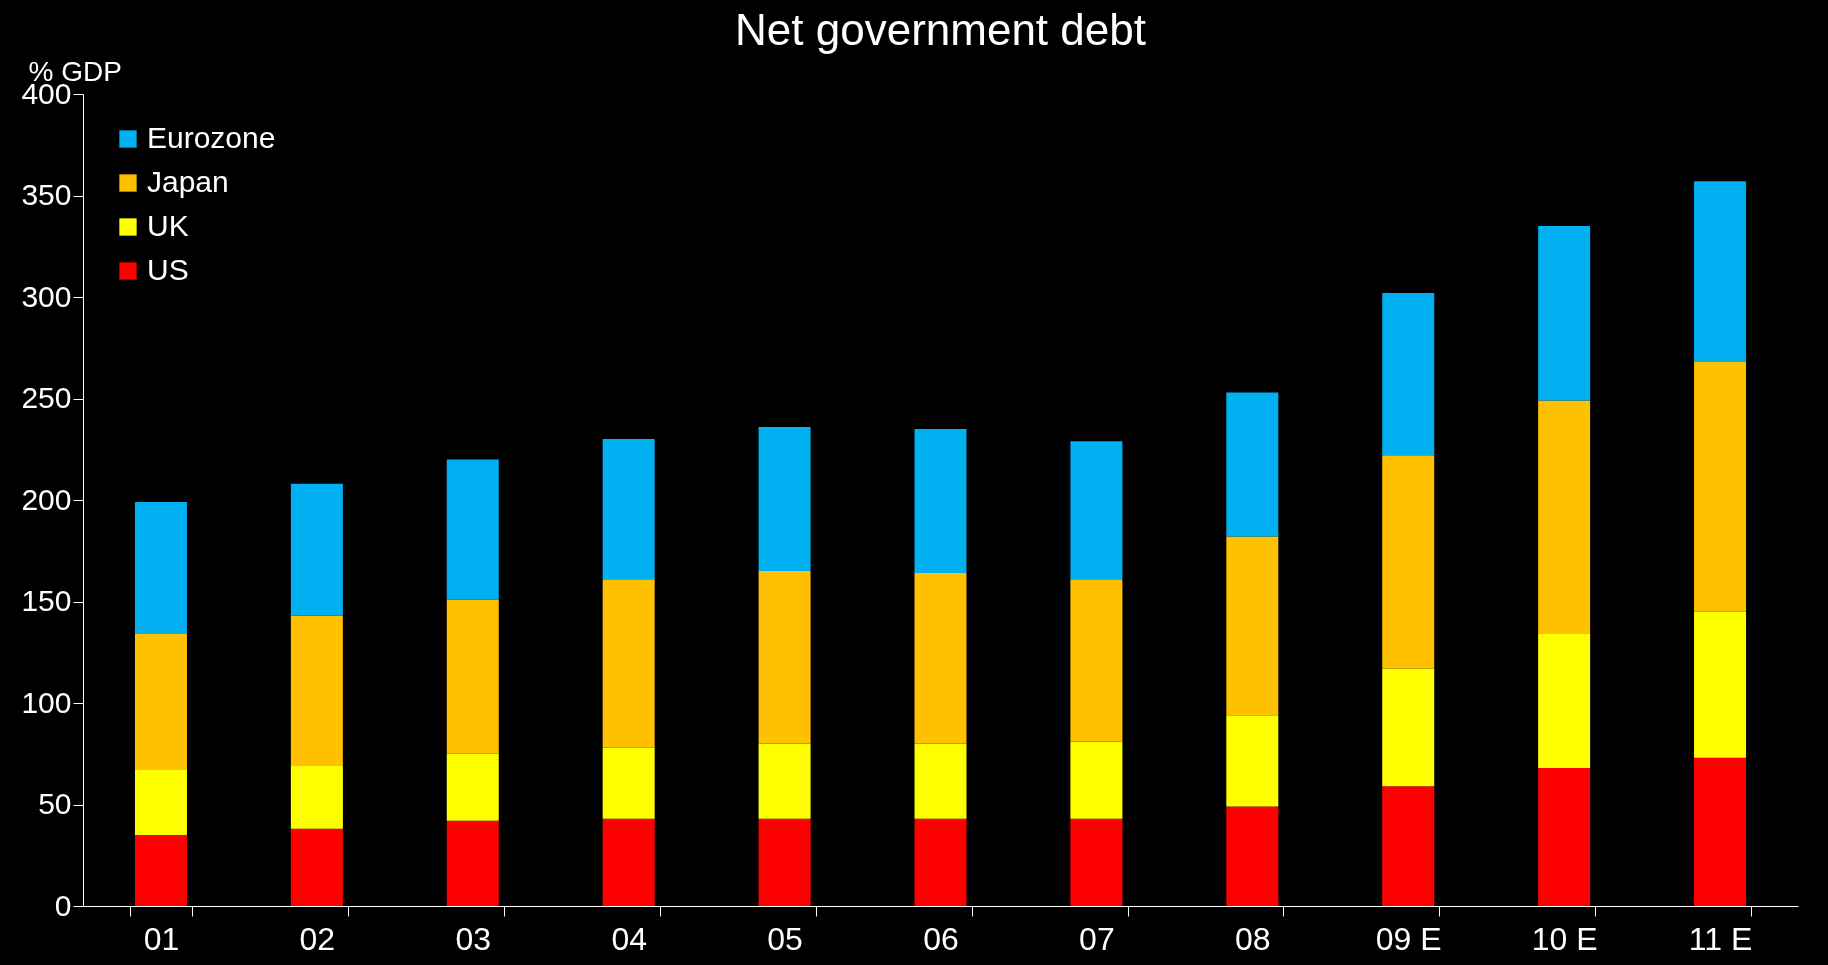 The height and width of the screenshot is (965, 1828). What do you see at coordinates (46, 194) in the screenshot?
I see `y-tick-label: 350` at bounding box center [46, 194].